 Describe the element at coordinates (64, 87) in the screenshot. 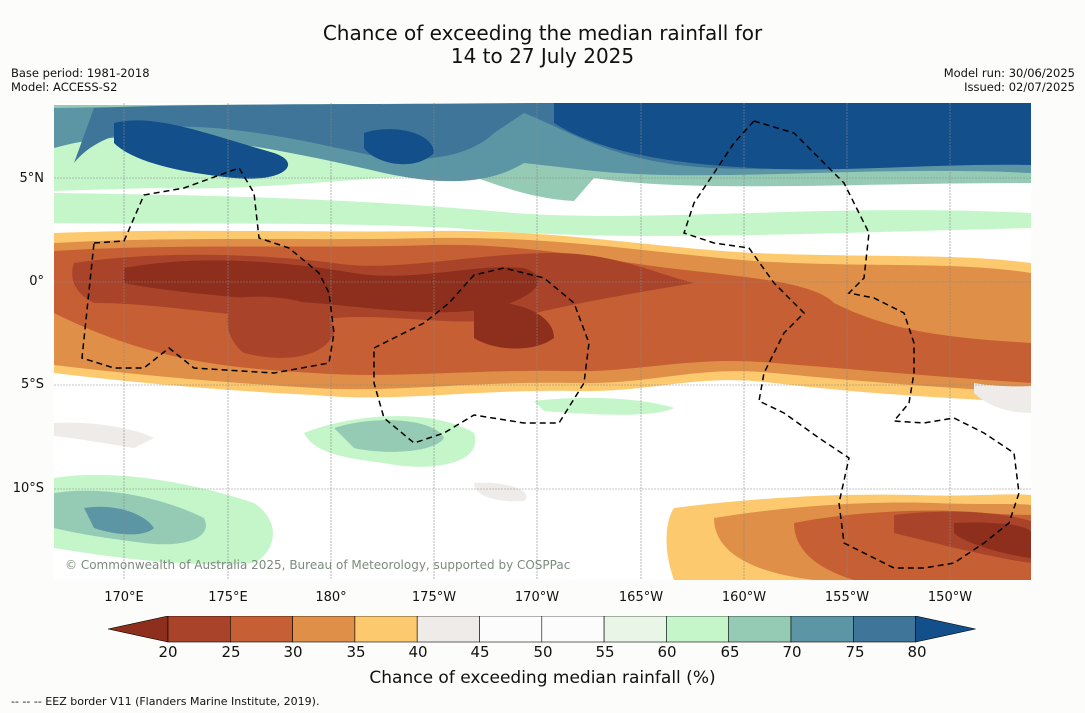

I see `model-name: Model: ACCESS-S2` at that location.